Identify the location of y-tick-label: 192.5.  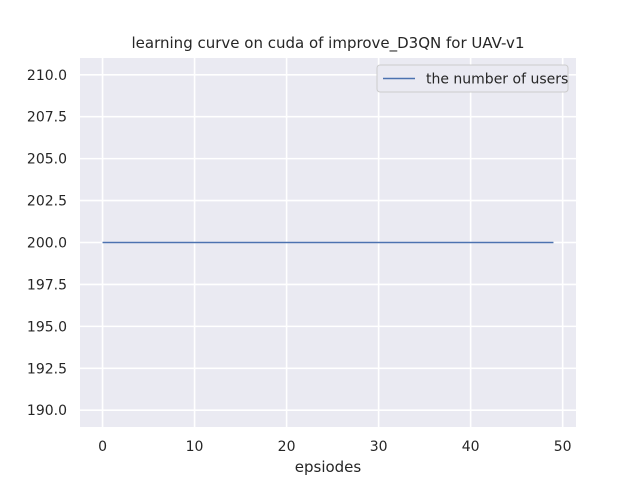
(47, 369).